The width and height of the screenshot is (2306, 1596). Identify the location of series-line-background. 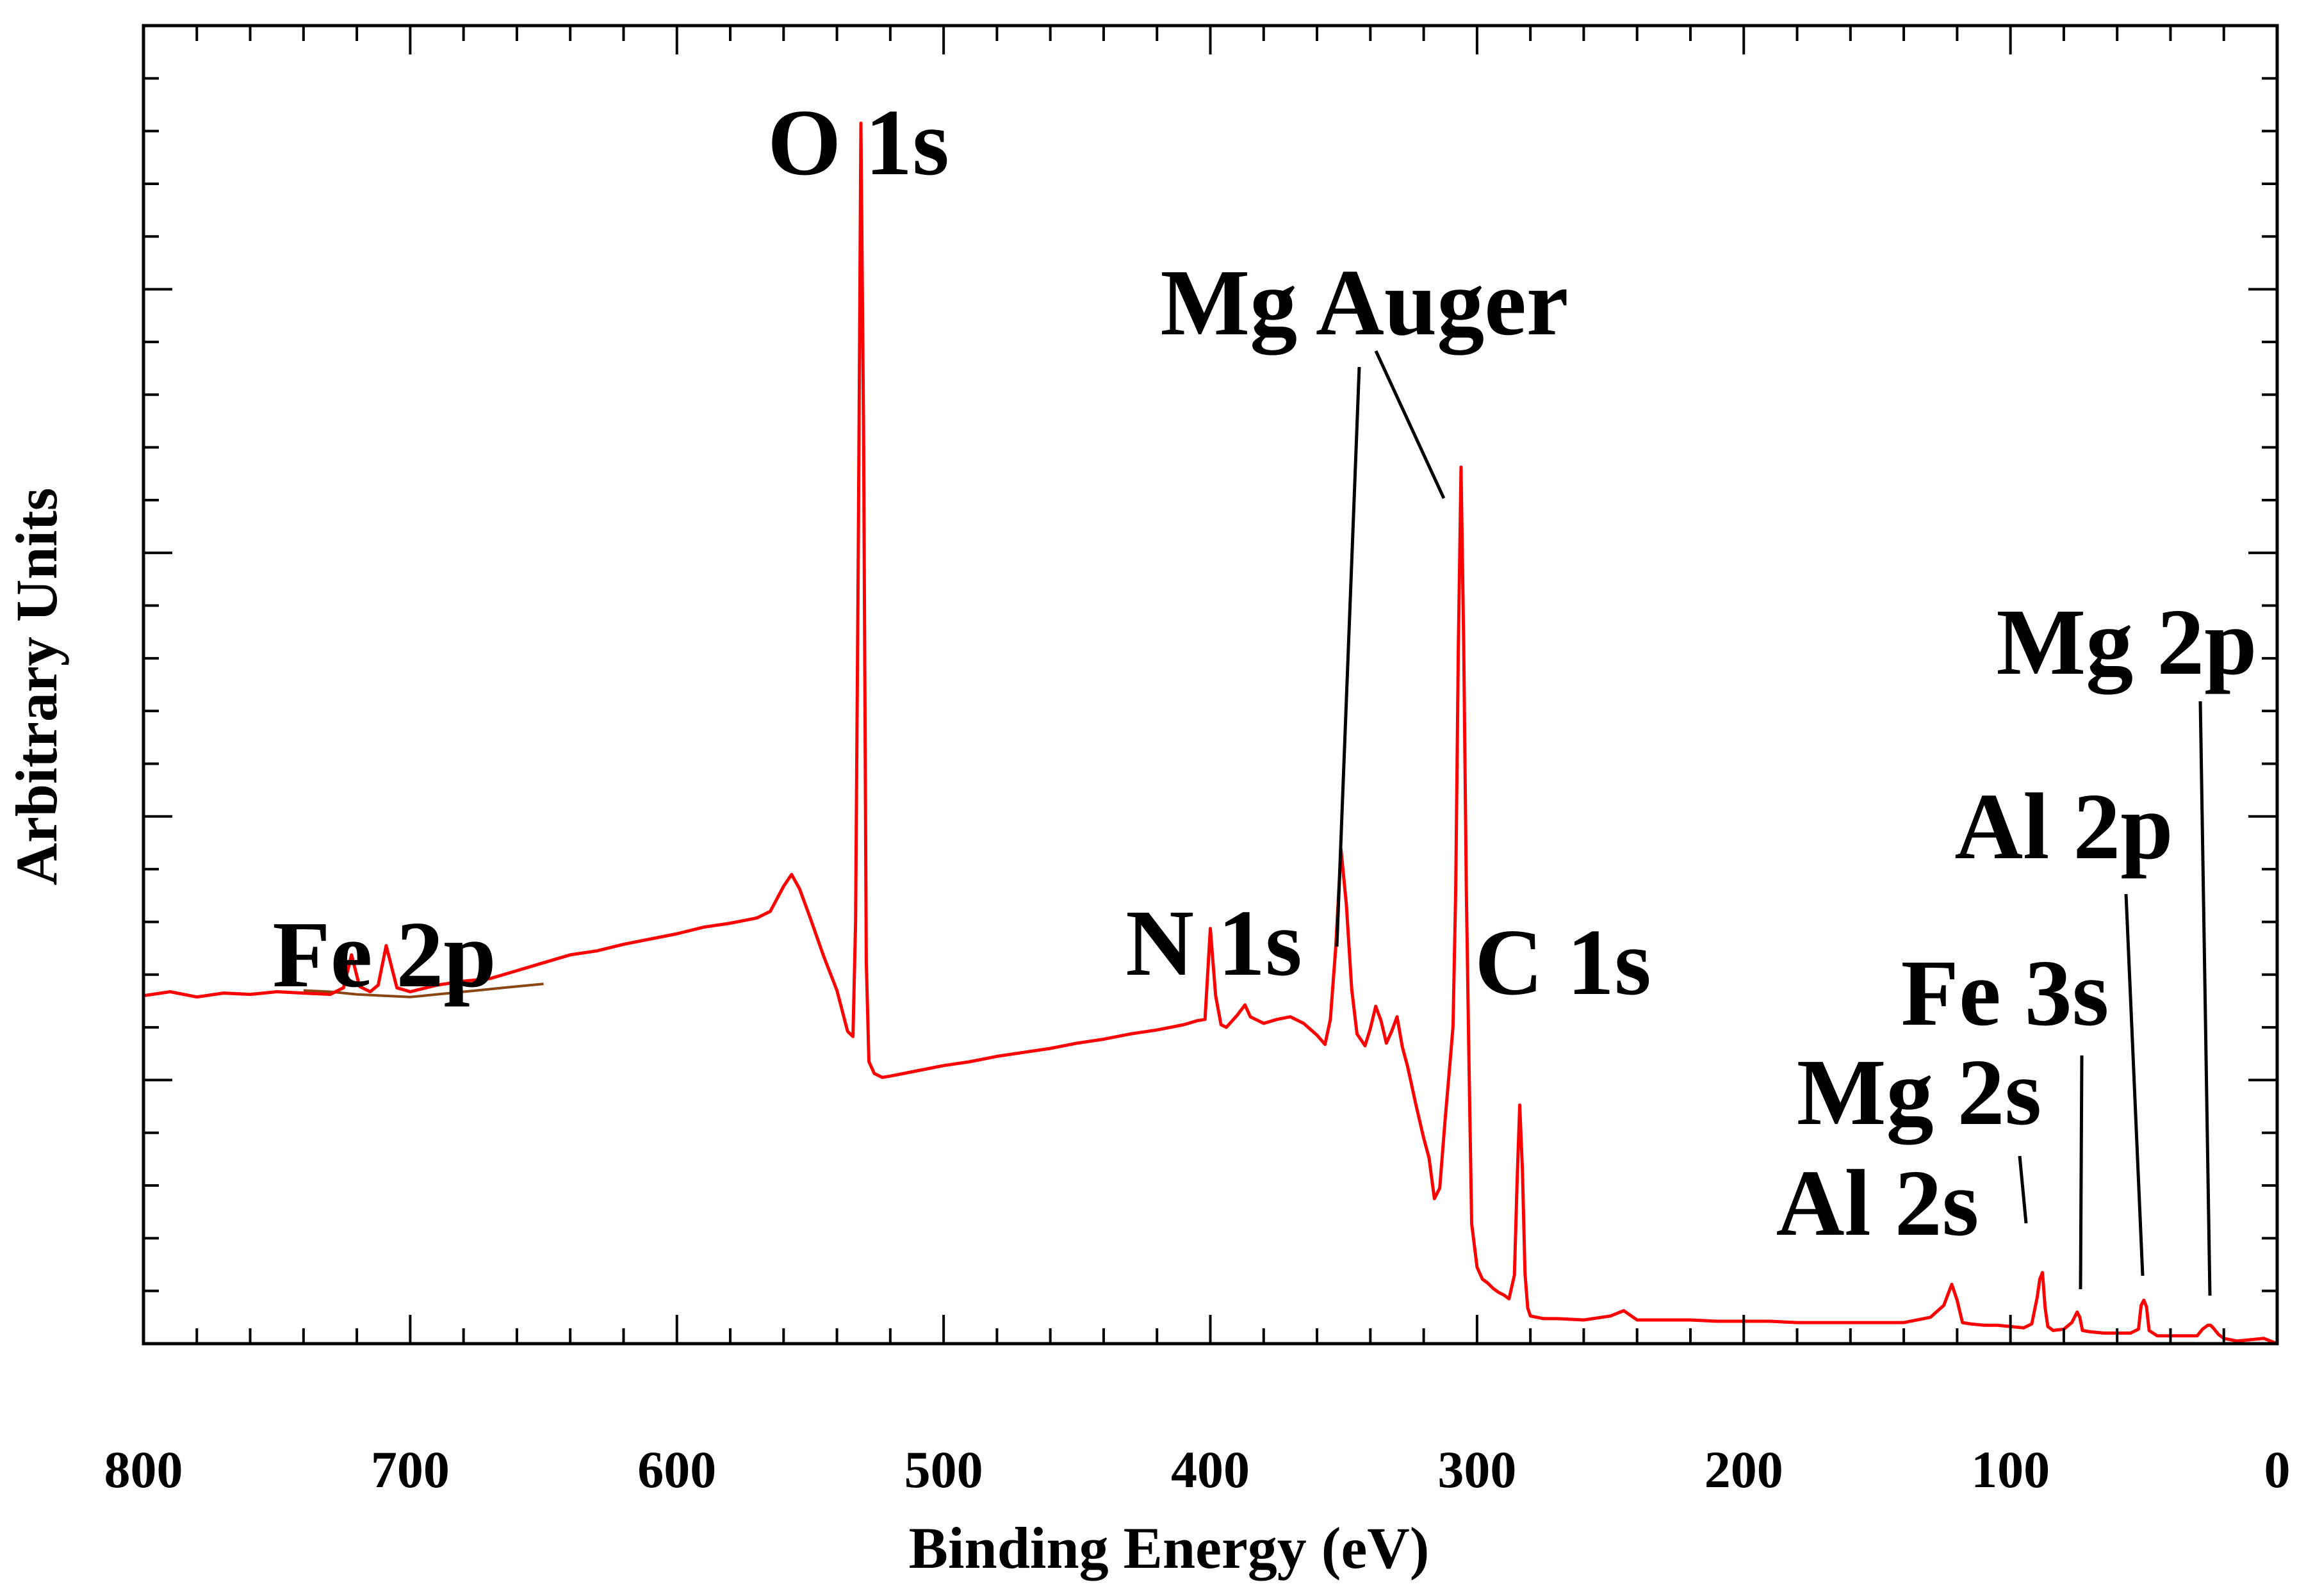
(423, 990).